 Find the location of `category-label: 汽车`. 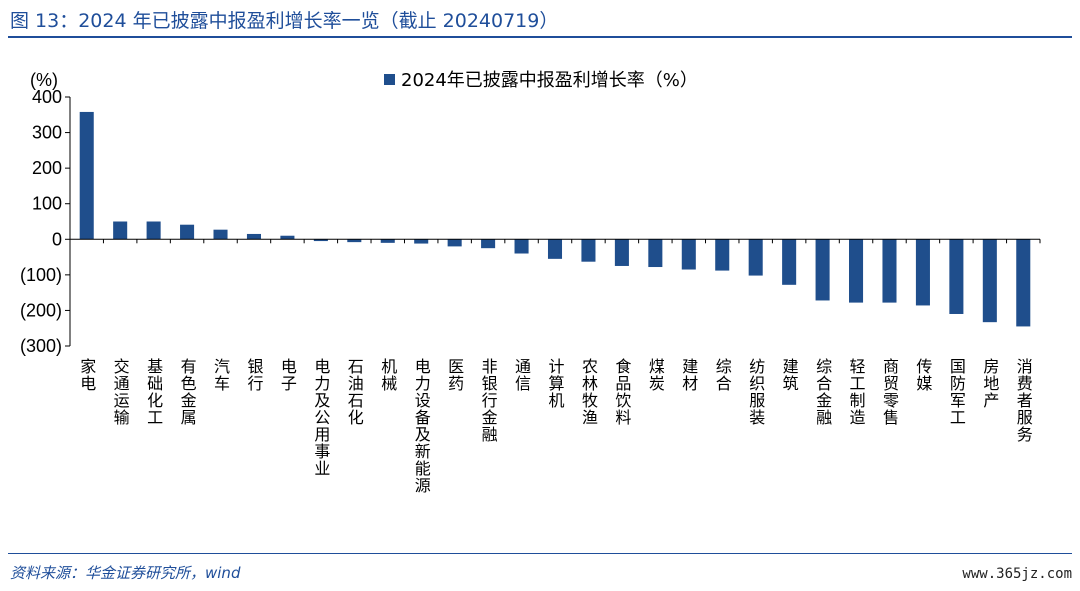

category-label: 汽车 is located at coordinates (220, 375).